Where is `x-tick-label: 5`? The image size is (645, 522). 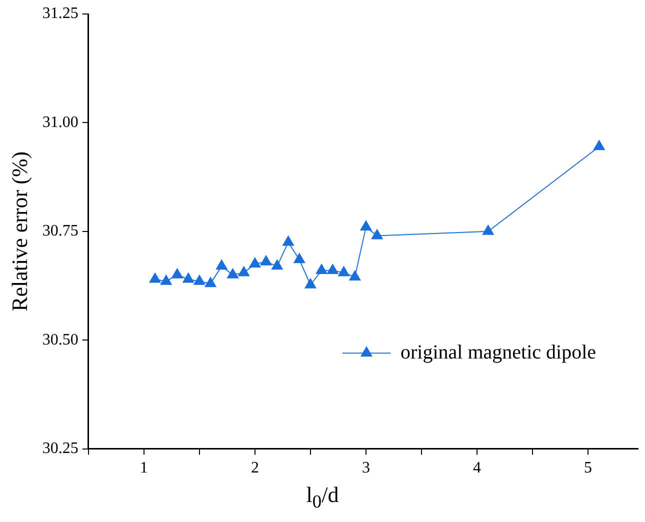 x-tick-label: 5 is located at coordinates (588, 468).